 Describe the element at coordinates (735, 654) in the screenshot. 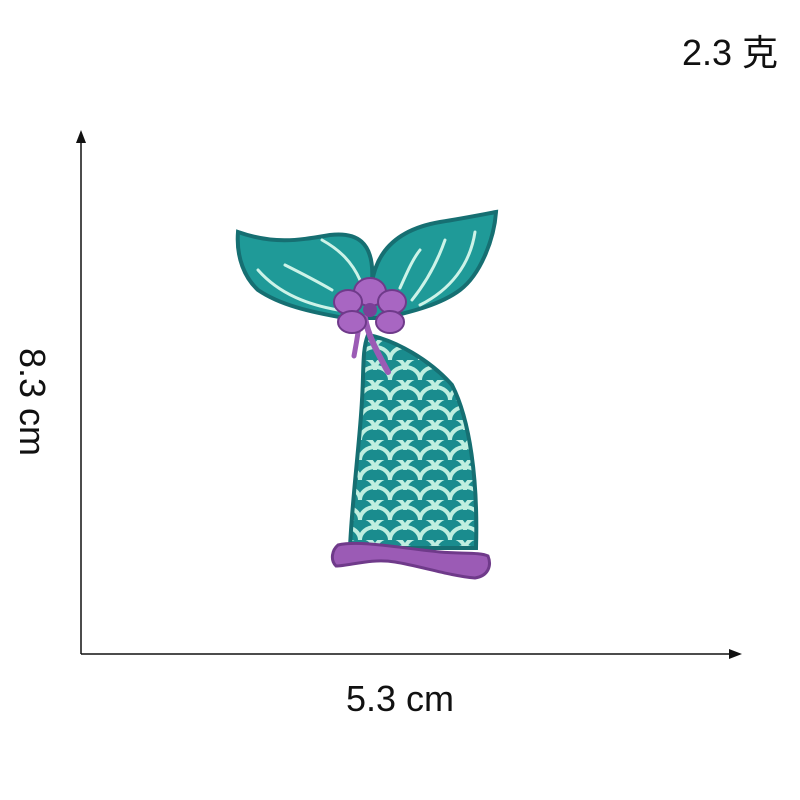

I see `horizontal-axis-arrow-icon` at that location.